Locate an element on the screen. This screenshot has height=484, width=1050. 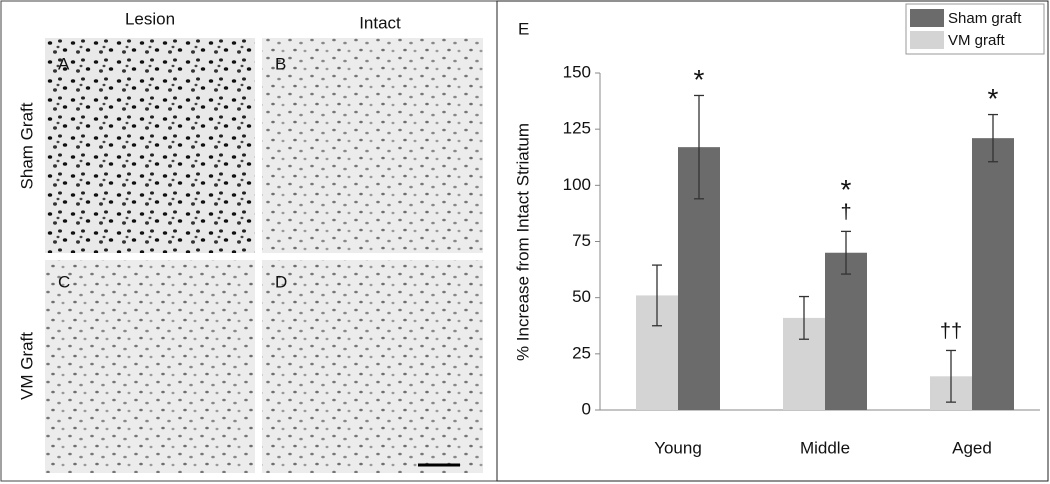
y-tick-label: 150 is located at coordinates (577, 71).